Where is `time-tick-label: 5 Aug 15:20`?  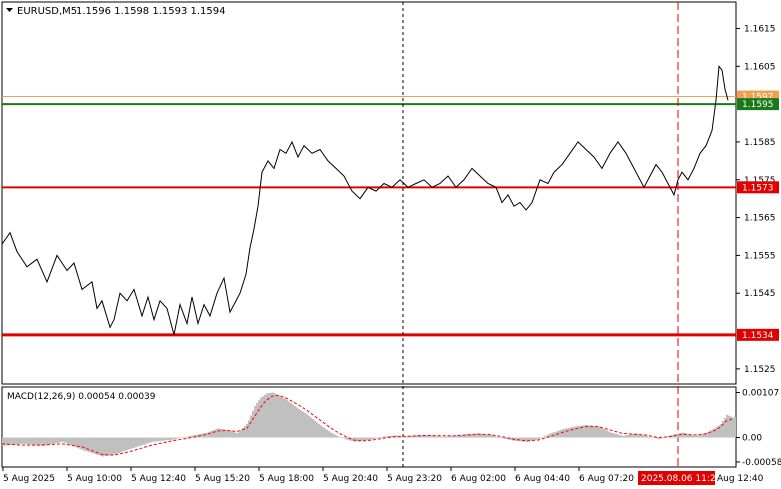 time-tick-label: 5 Aug 15:20 is located at coordinates (222, 479).